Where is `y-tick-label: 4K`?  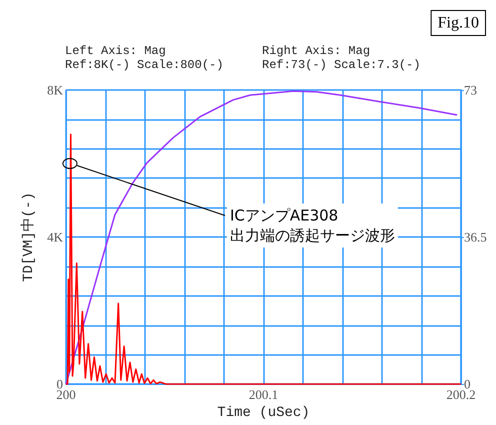 y-tick-label: 4K is located at coordinates (55, 237).